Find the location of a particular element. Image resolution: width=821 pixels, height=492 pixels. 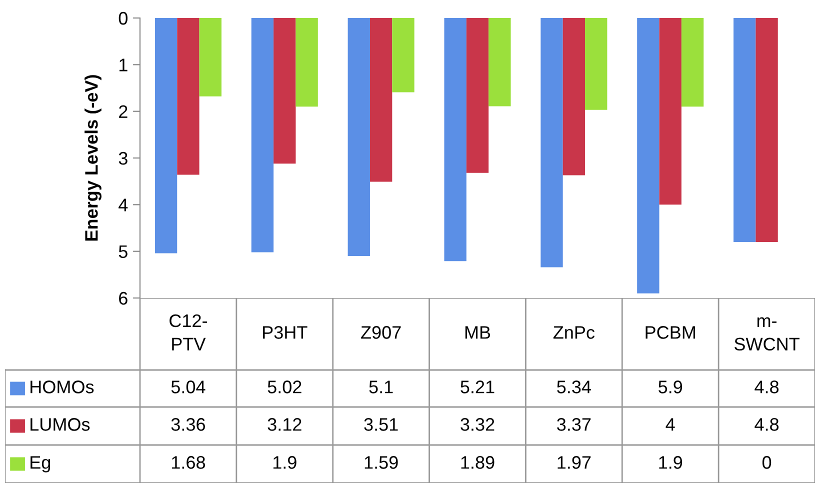

legend-label: HOMOs is located at coordinates (62, 387).